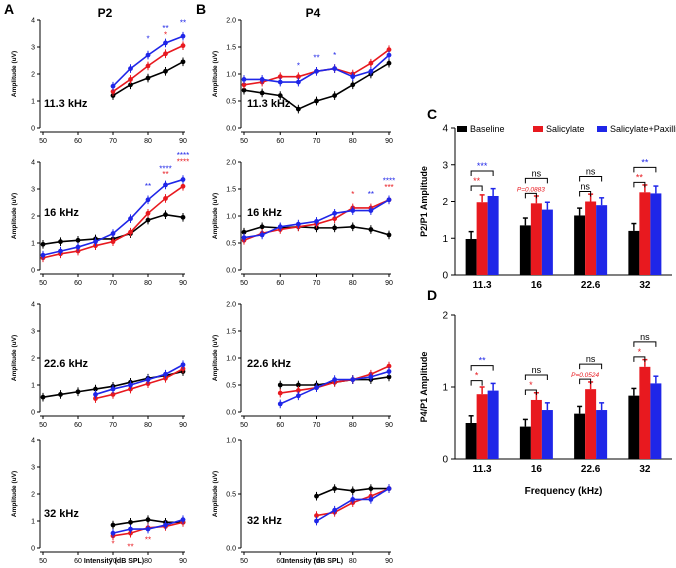  Describe the element at coordinates (105, 13) in the screenshot. I see `column-title-p2: P2` at that location.